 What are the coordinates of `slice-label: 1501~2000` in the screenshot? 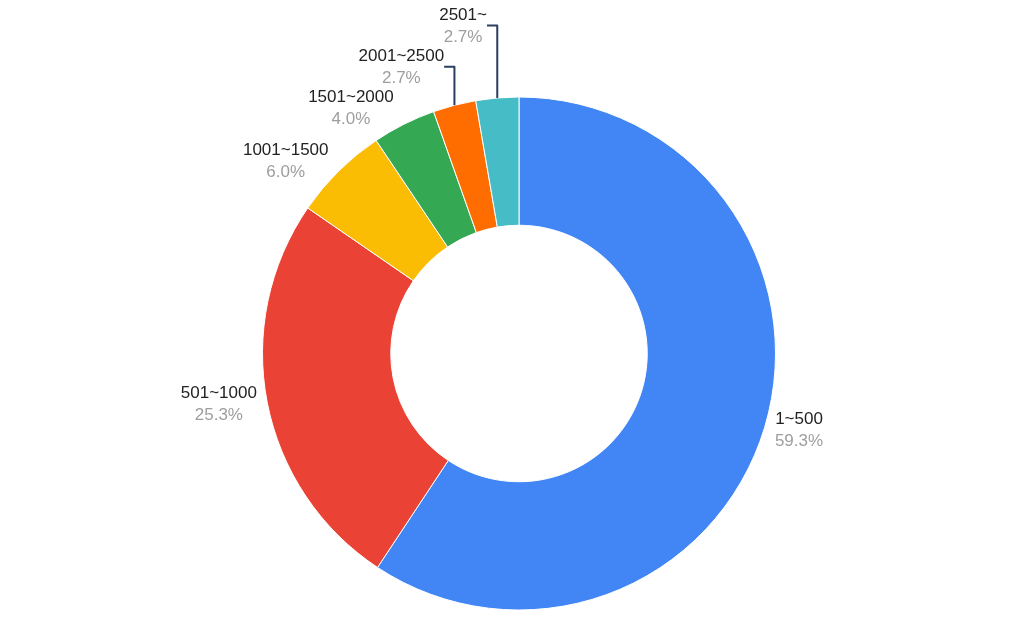 It's located at (351, 97).